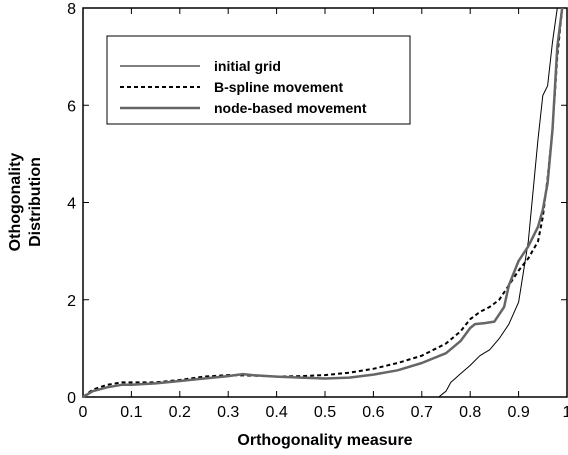 The image size is (568, 455). Describe the element at coordinates (278, 87) in the screenshot. I see `legend-label-b-spline: B-spline movement` at that location.